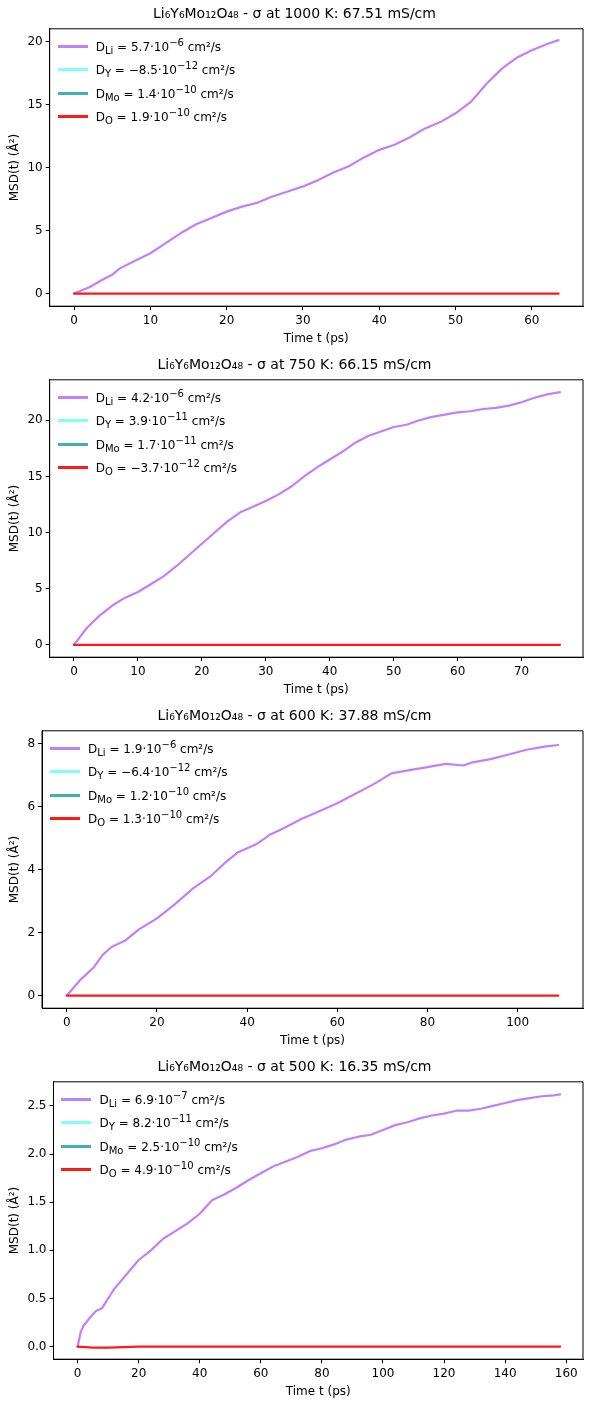 The height and width of the screenshot is (1404, 597). Describe the element at coordinates (31, 805) in the screenshot. I see `y-tick-label: 6` at that location.